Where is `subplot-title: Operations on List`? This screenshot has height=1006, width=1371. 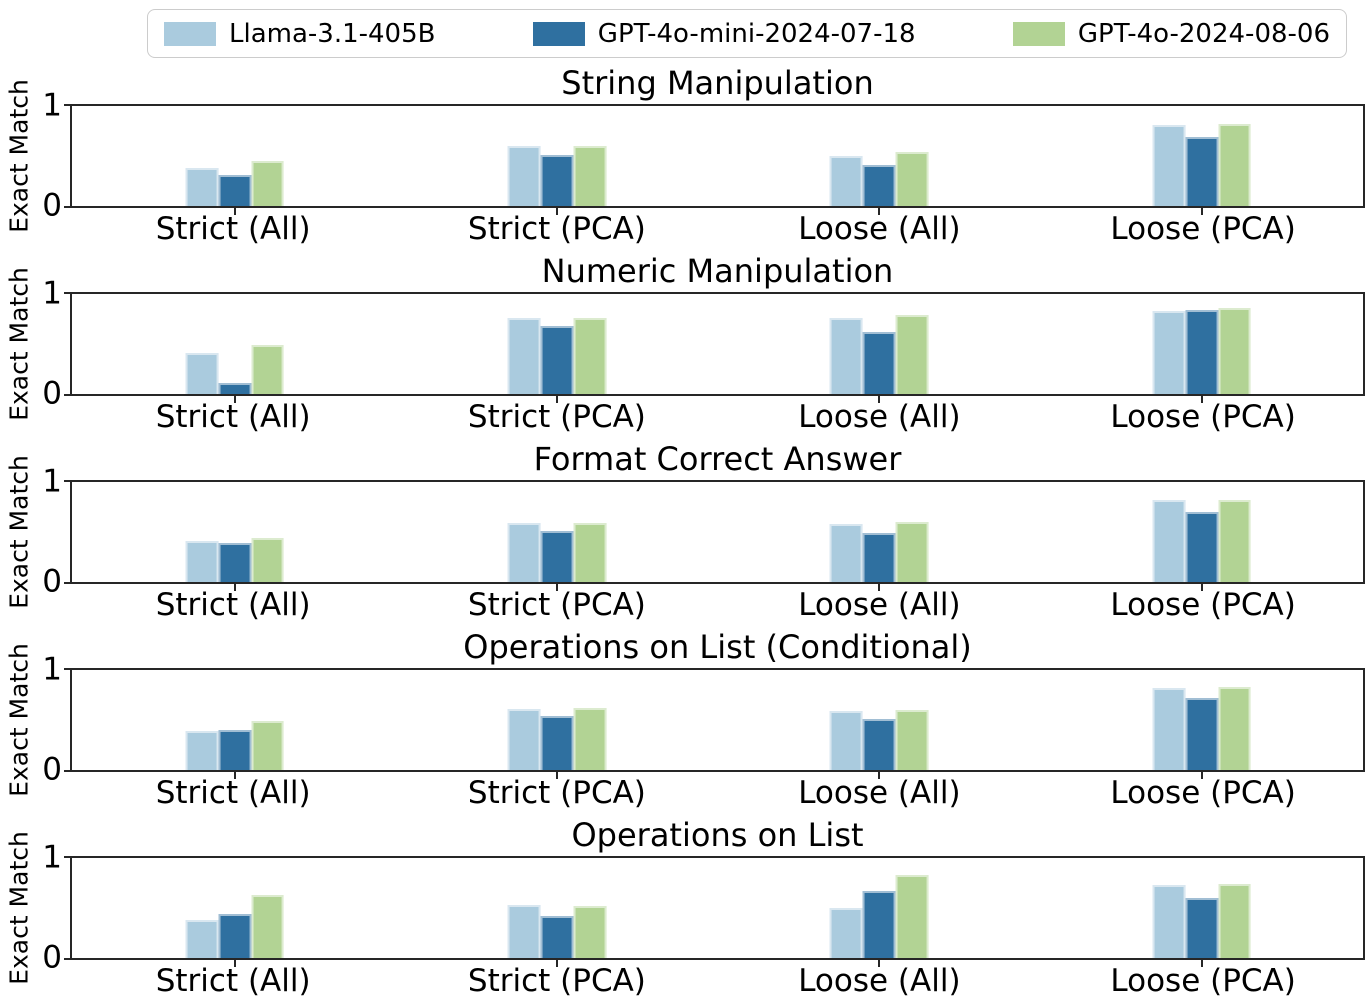 subplot-title: Operations on List is located at coordinates (717, 835).